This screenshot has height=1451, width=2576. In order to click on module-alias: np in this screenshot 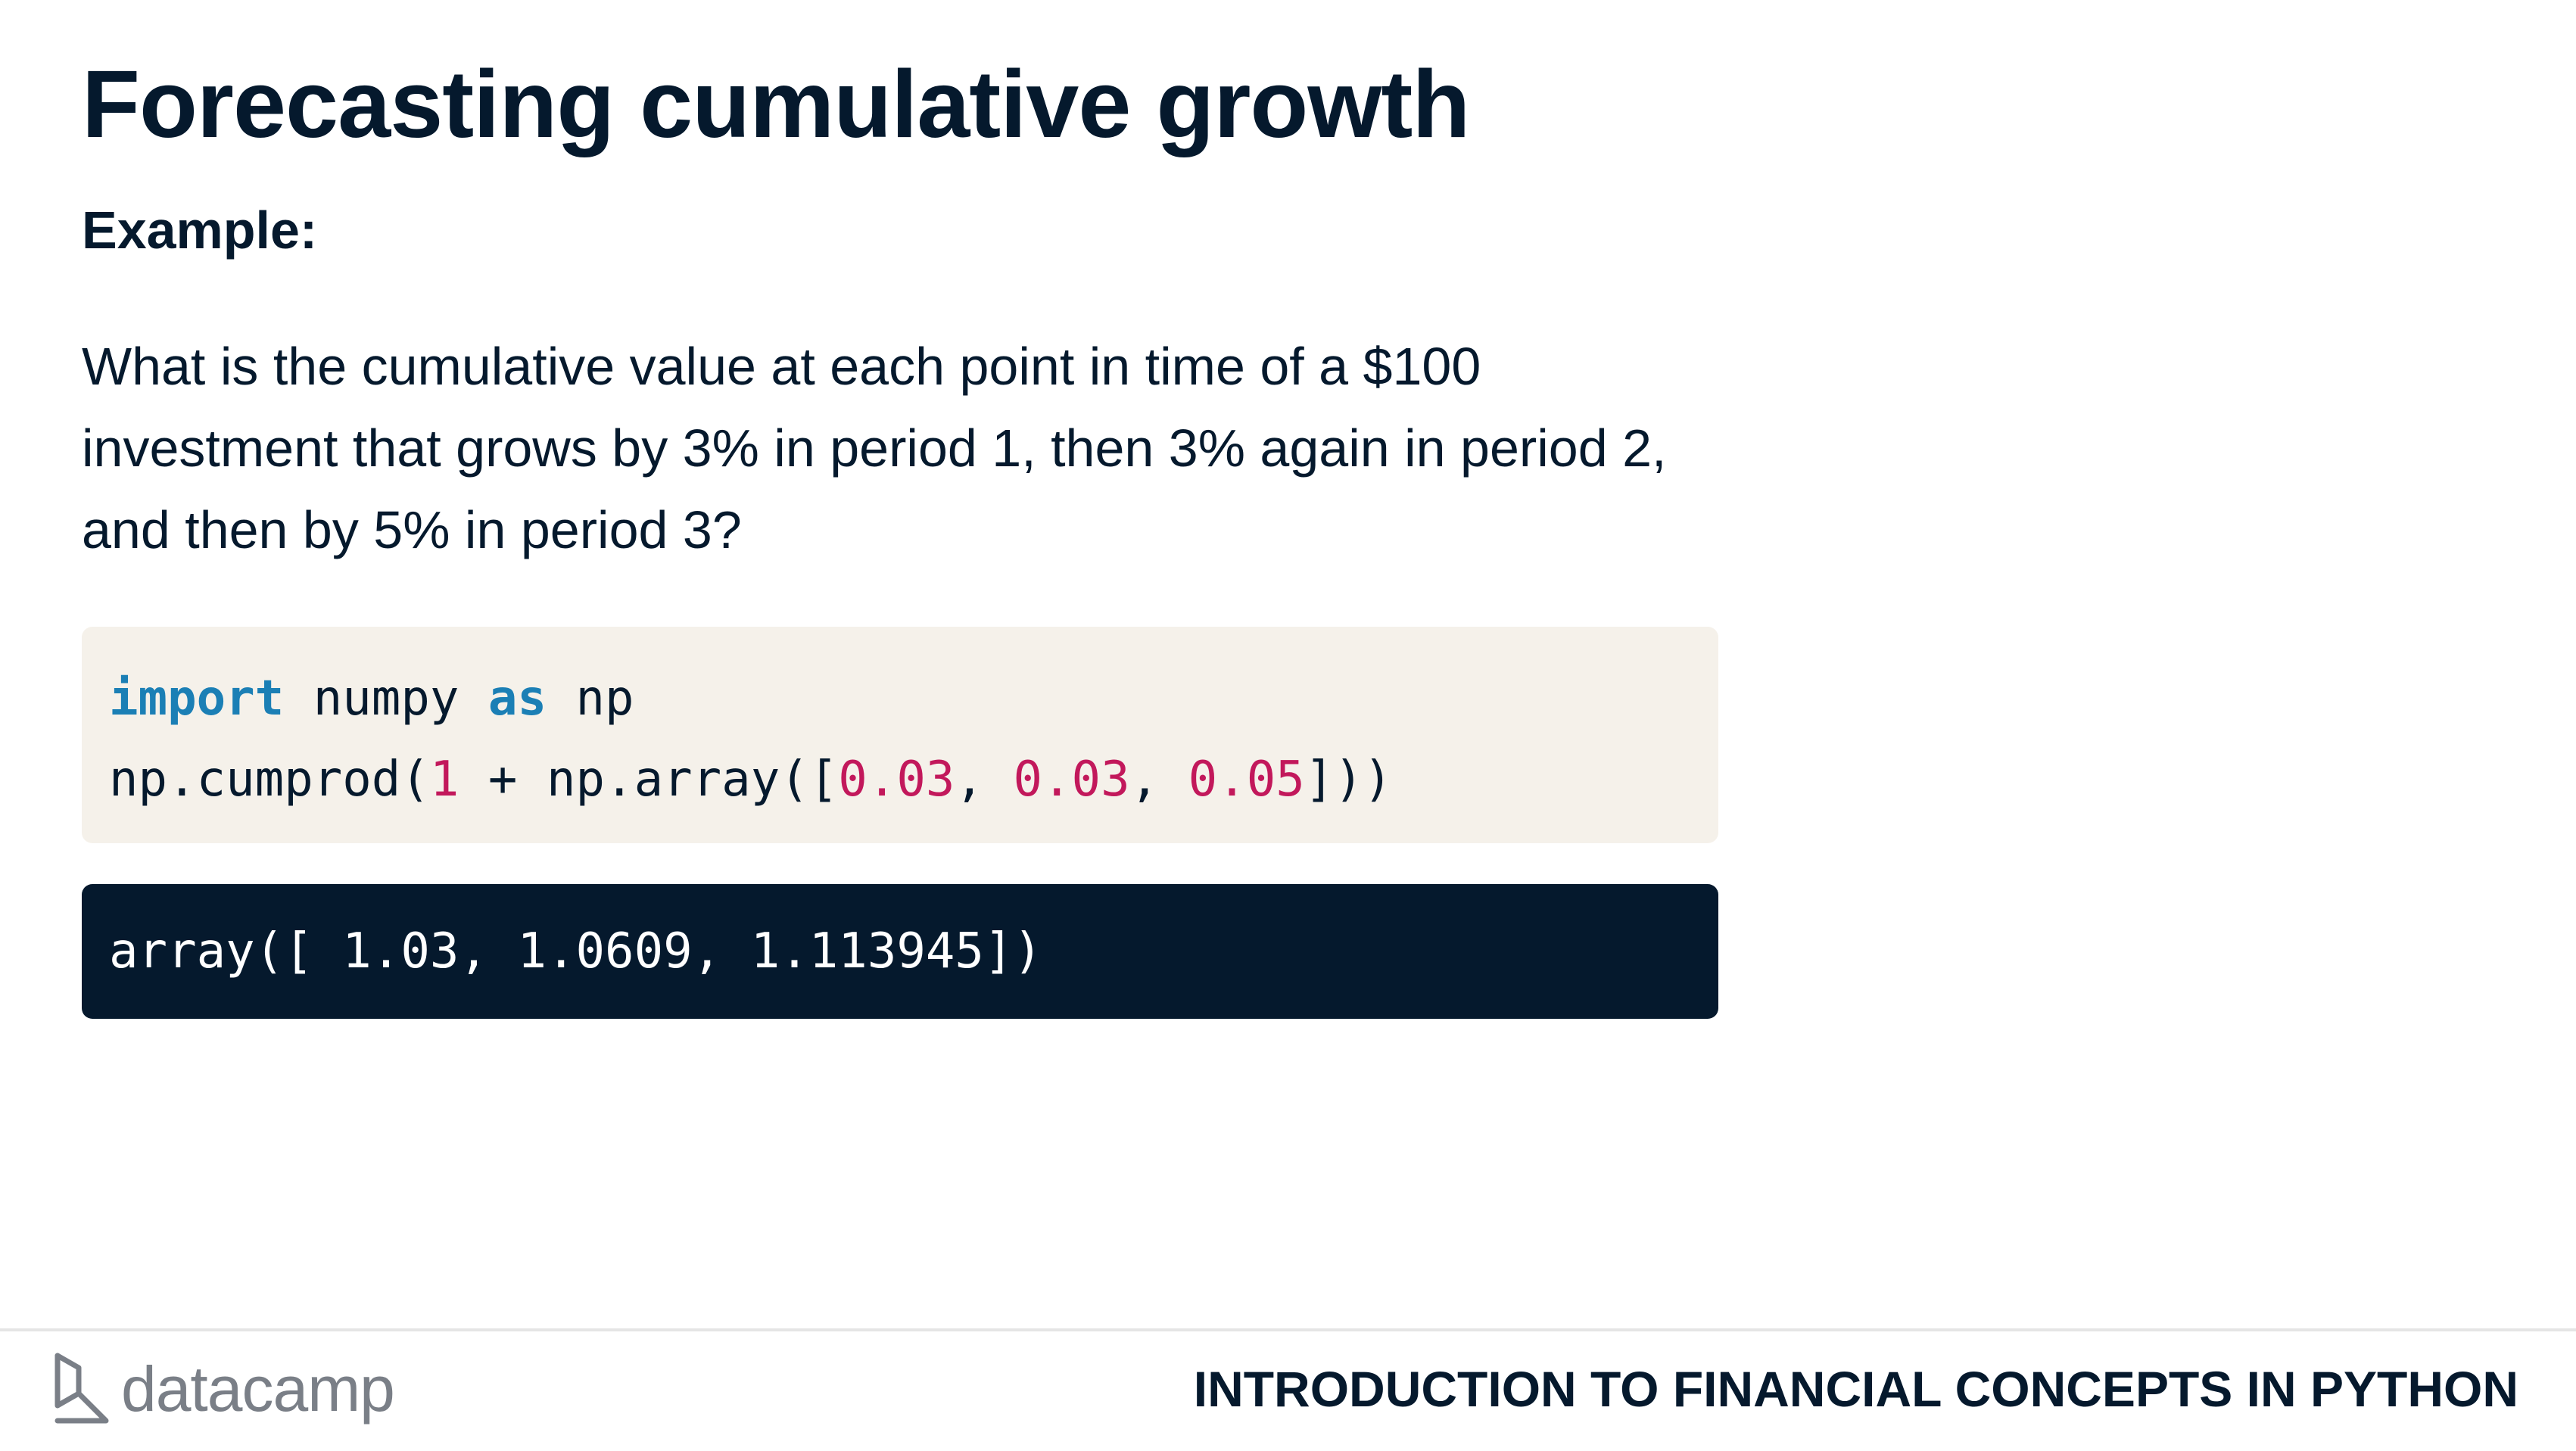, I will do `click(590, 699)`.